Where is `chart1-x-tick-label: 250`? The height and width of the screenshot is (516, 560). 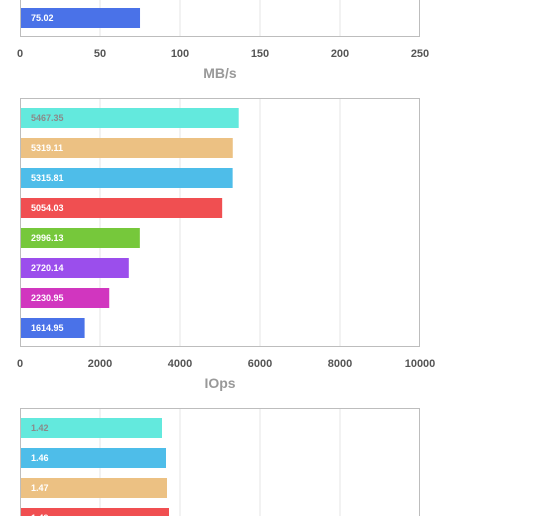
chart1-x-tick-label: 250 is located at coordinates (420, 54).